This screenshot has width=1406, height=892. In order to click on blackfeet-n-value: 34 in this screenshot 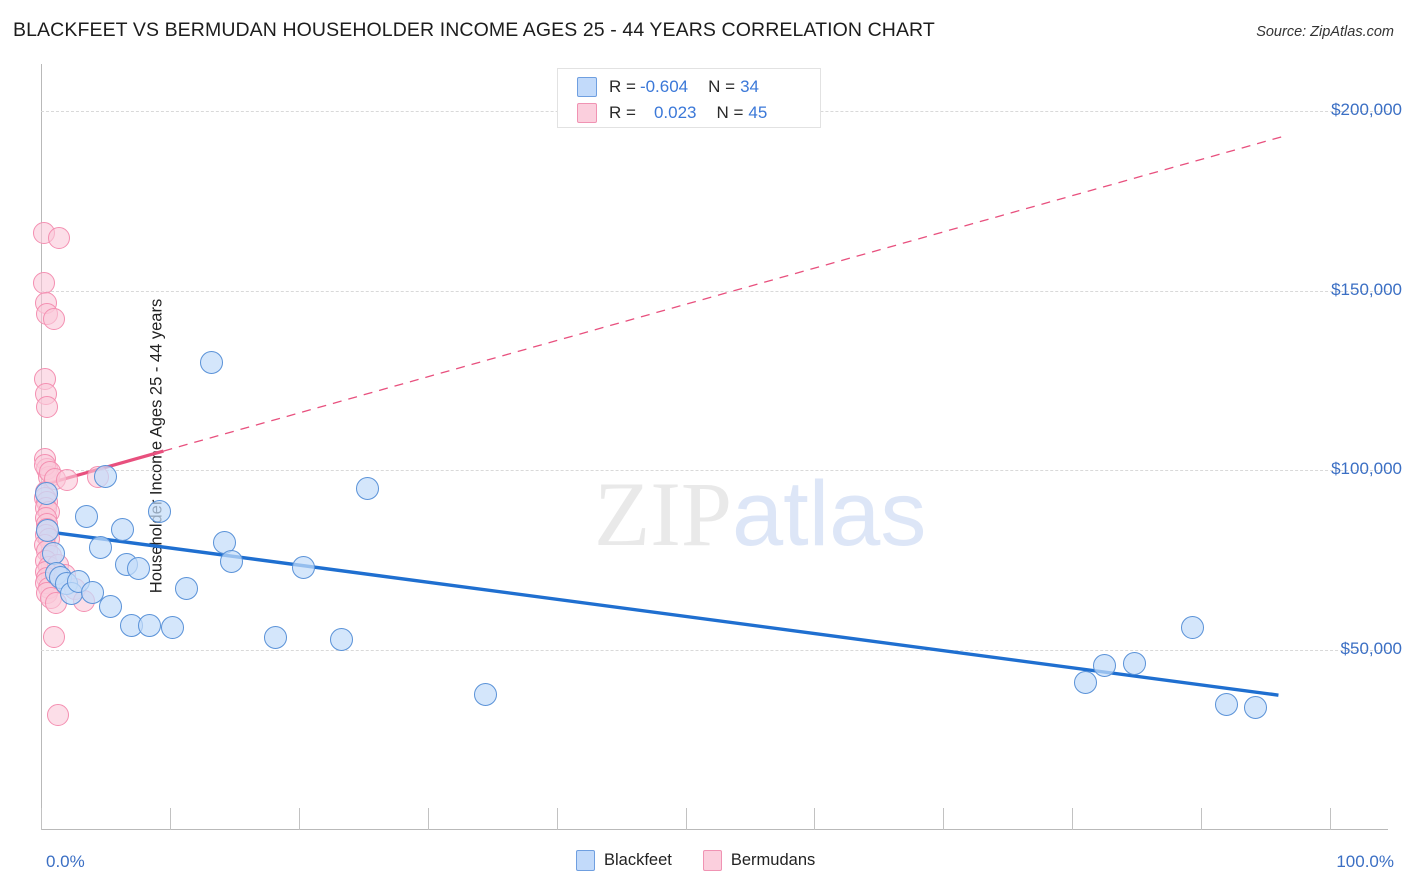, I will do `click(749, 86)`.